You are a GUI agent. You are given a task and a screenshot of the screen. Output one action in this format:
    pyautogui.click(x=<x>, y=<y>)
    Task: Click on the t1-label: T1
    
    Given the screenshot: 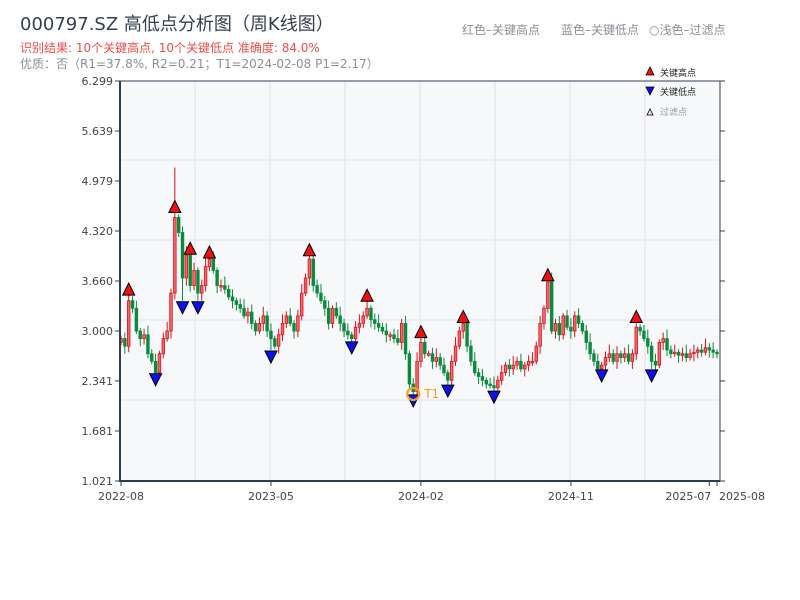 What is the action you would take?
    pyautogui.click(x=431, y=394)
    